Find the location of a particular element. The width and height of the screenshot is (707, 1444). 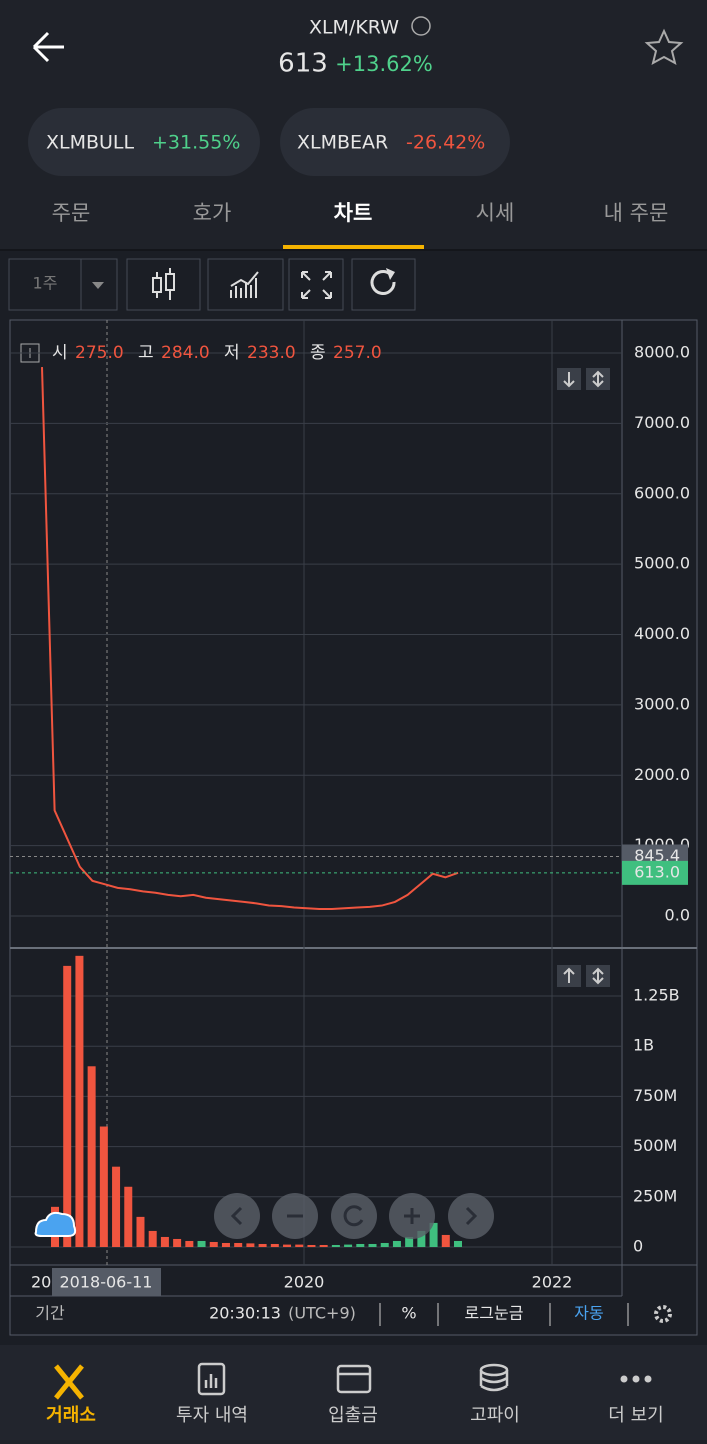

reset is located at coordinates (354, 1216).